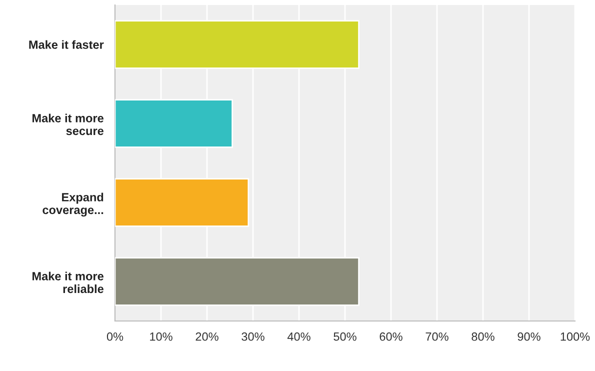 Image resolution: width=595 pixels, height=371 pixels. I want to click on y-tick-label: Make it more reliable, so click(68, 283).